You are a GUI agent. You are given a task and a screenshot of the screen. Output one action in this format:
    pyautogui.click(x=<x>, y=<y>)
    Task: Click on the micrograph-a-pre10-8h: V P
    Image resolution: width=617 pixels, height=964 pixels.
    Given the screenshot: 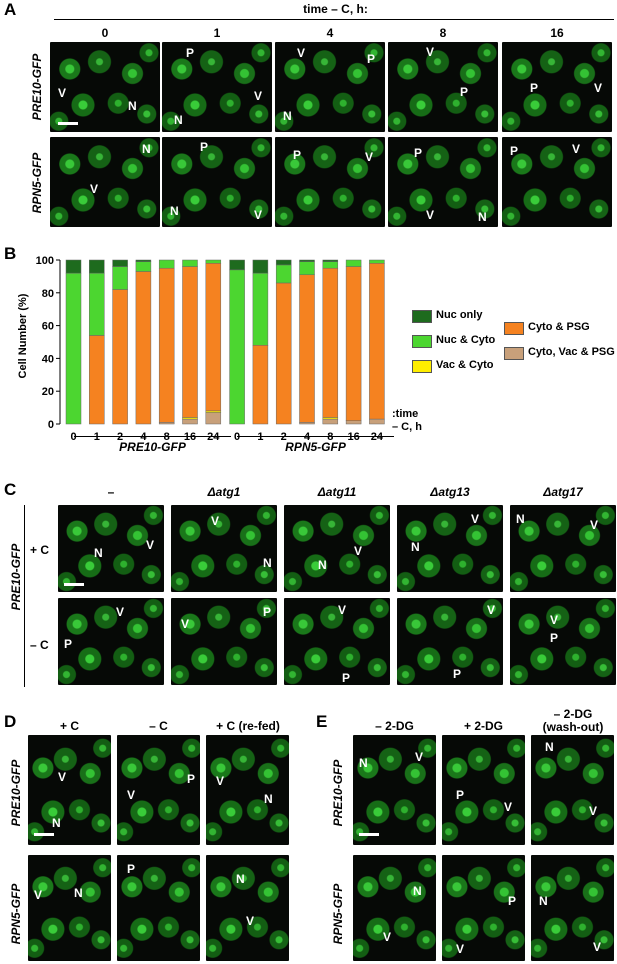 What is the action you would take?
    pyautogui.click(x=443, y=87)
    